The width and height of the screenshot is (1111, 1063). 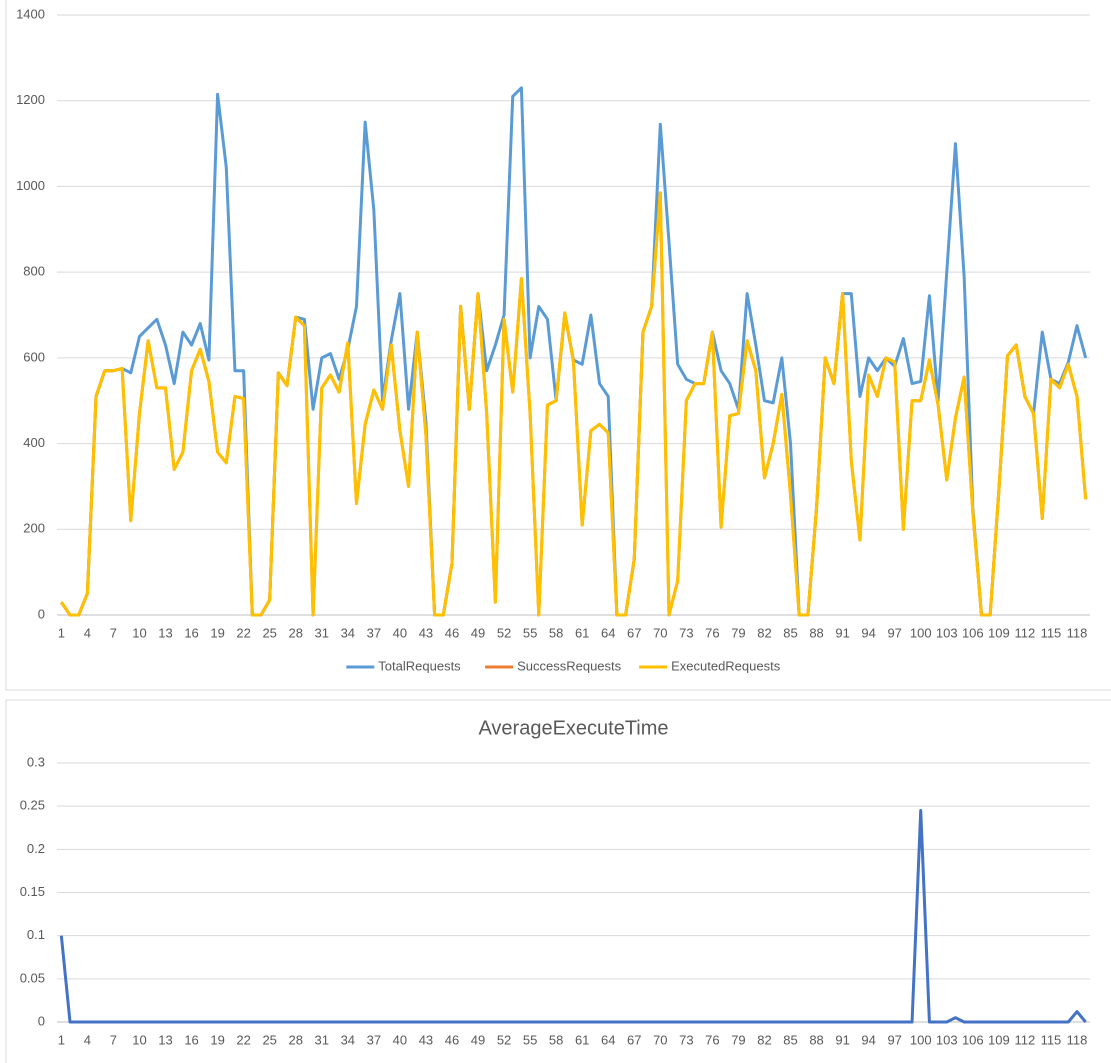 I want to click on legend-label: SuccessRequests, so click(x=569, y=665).